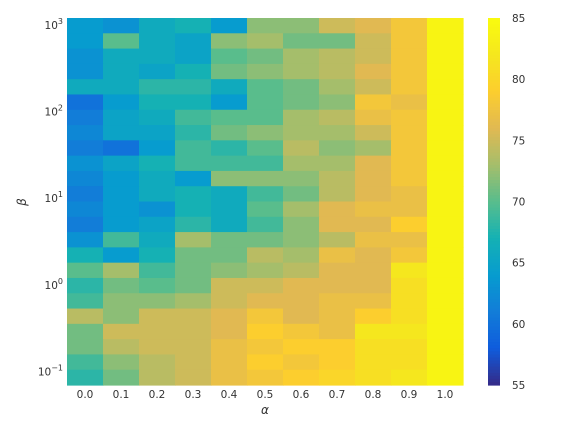 This screenshot has height=432, width=576. What do you see at coordinates (54, 111) in the screenshot?
I see `y-tick-label: 10²` at bounding box center [54, 111].